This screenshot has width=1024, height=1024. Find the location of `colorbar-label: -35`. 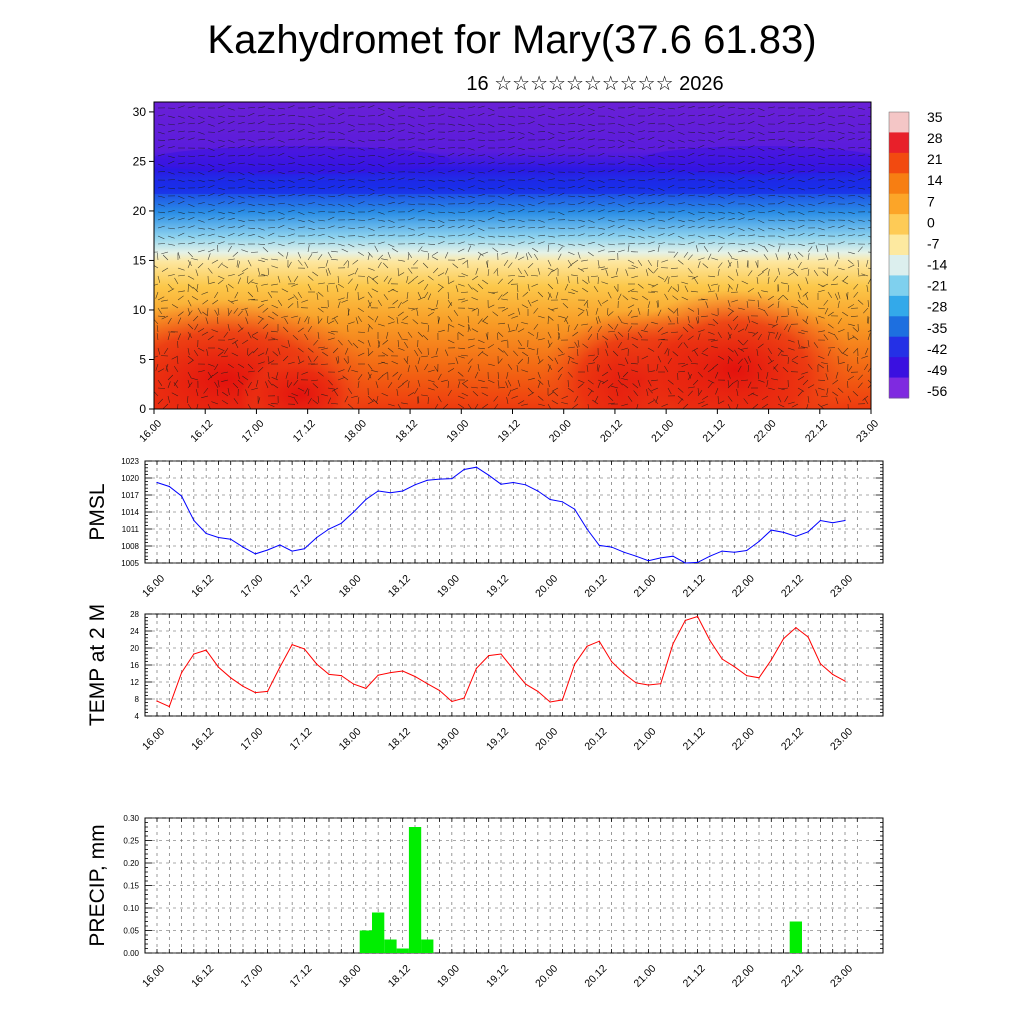

colorbar-label: -35 is located at coordinates (937, 328).